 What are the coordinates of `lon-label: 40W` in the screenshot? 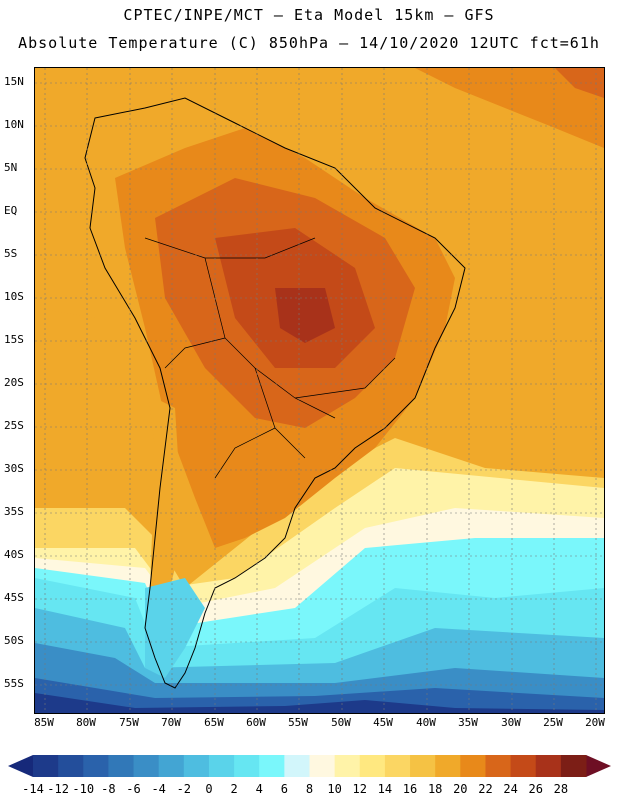 It's located at (426, 722).